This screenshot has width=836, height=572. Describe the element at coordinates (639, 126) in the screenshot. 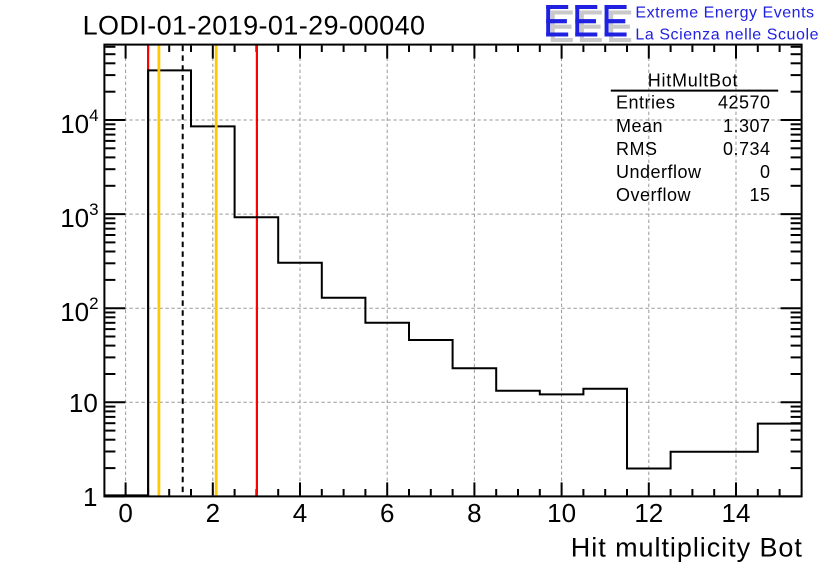

I see `svg-text: Mean` at that location.